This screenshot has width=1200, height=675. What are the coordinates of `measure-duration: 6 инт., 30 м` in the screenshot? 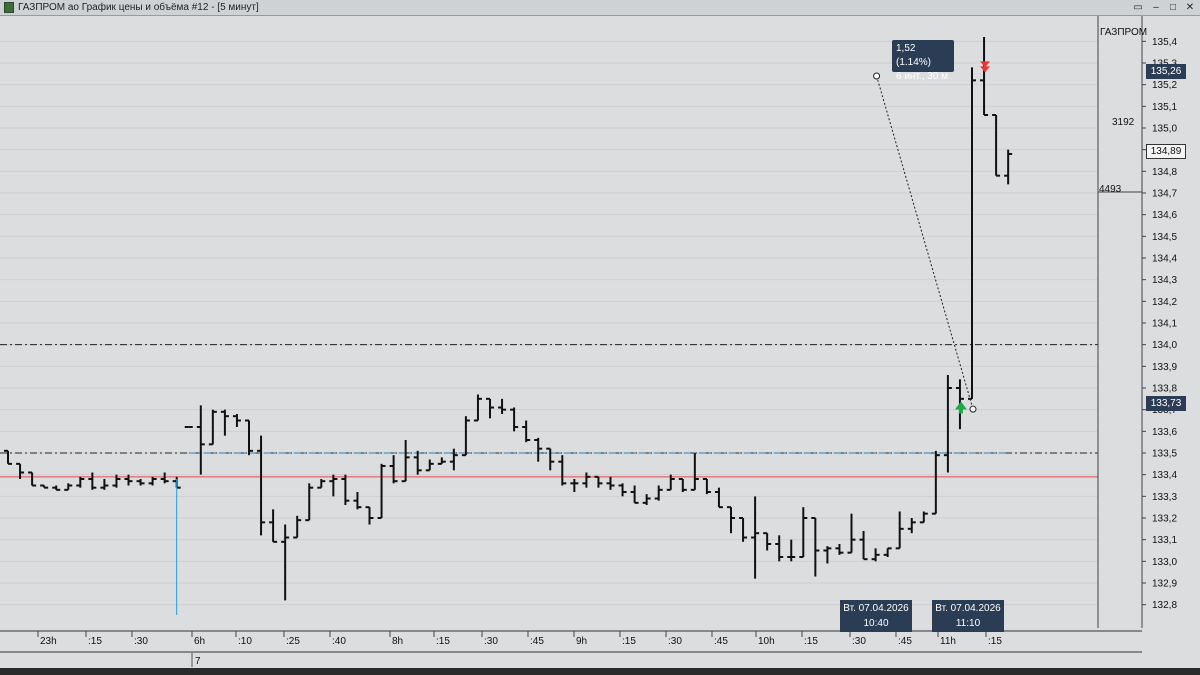 It's located at (922, 76).